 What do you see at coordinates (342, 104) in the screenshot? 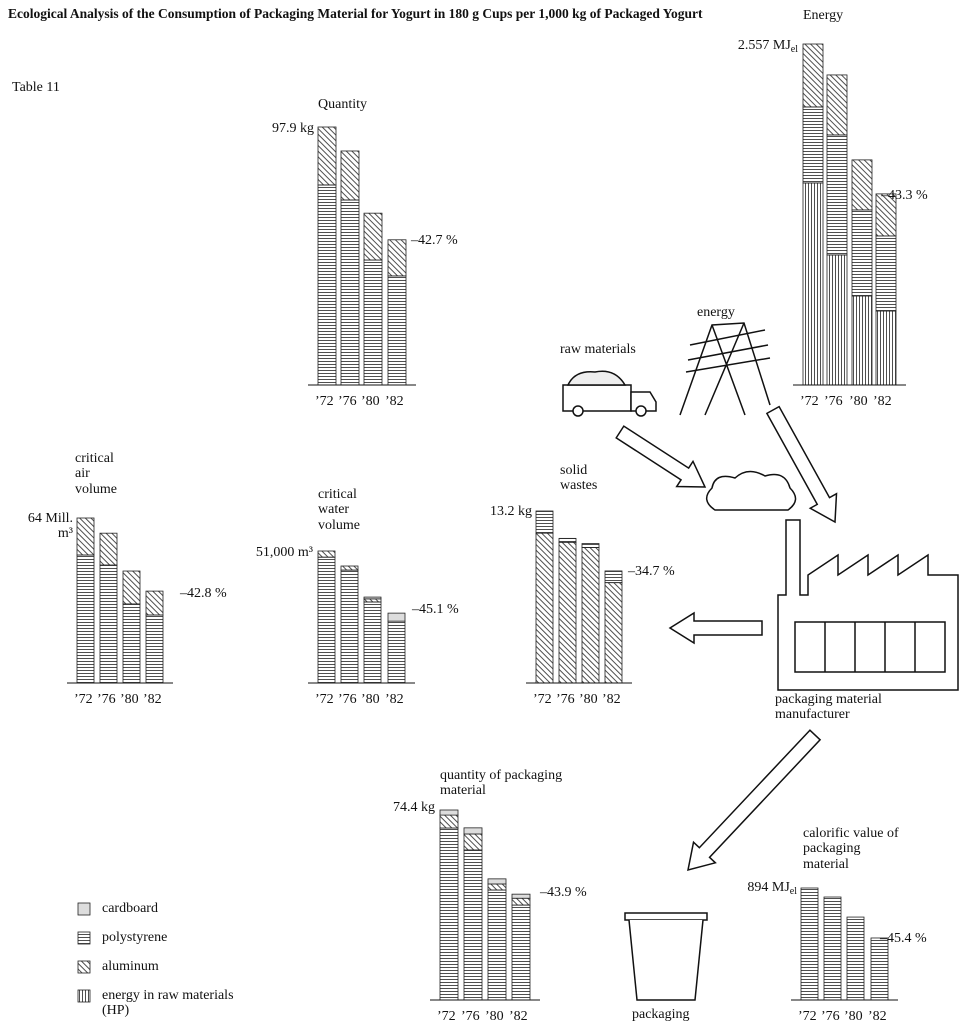
I see `chart-title: Quantity` at bounding box center [342, 104].